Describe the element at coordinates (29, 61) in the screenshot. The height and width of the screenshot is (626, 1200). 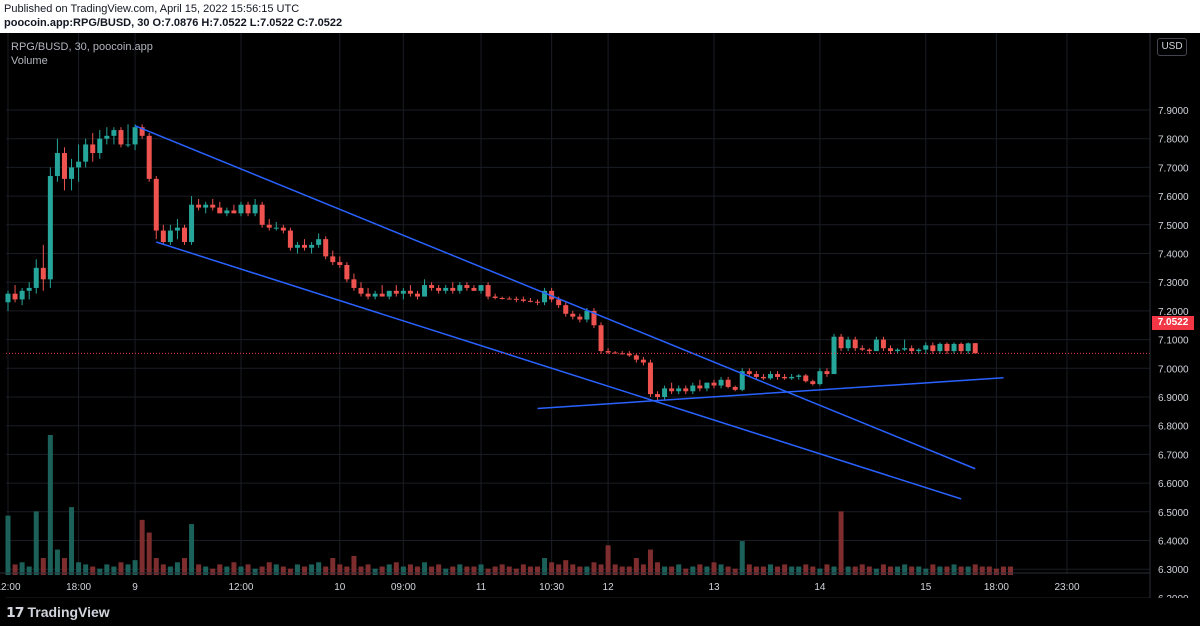
I see `volume-legend: Volume` at that location.